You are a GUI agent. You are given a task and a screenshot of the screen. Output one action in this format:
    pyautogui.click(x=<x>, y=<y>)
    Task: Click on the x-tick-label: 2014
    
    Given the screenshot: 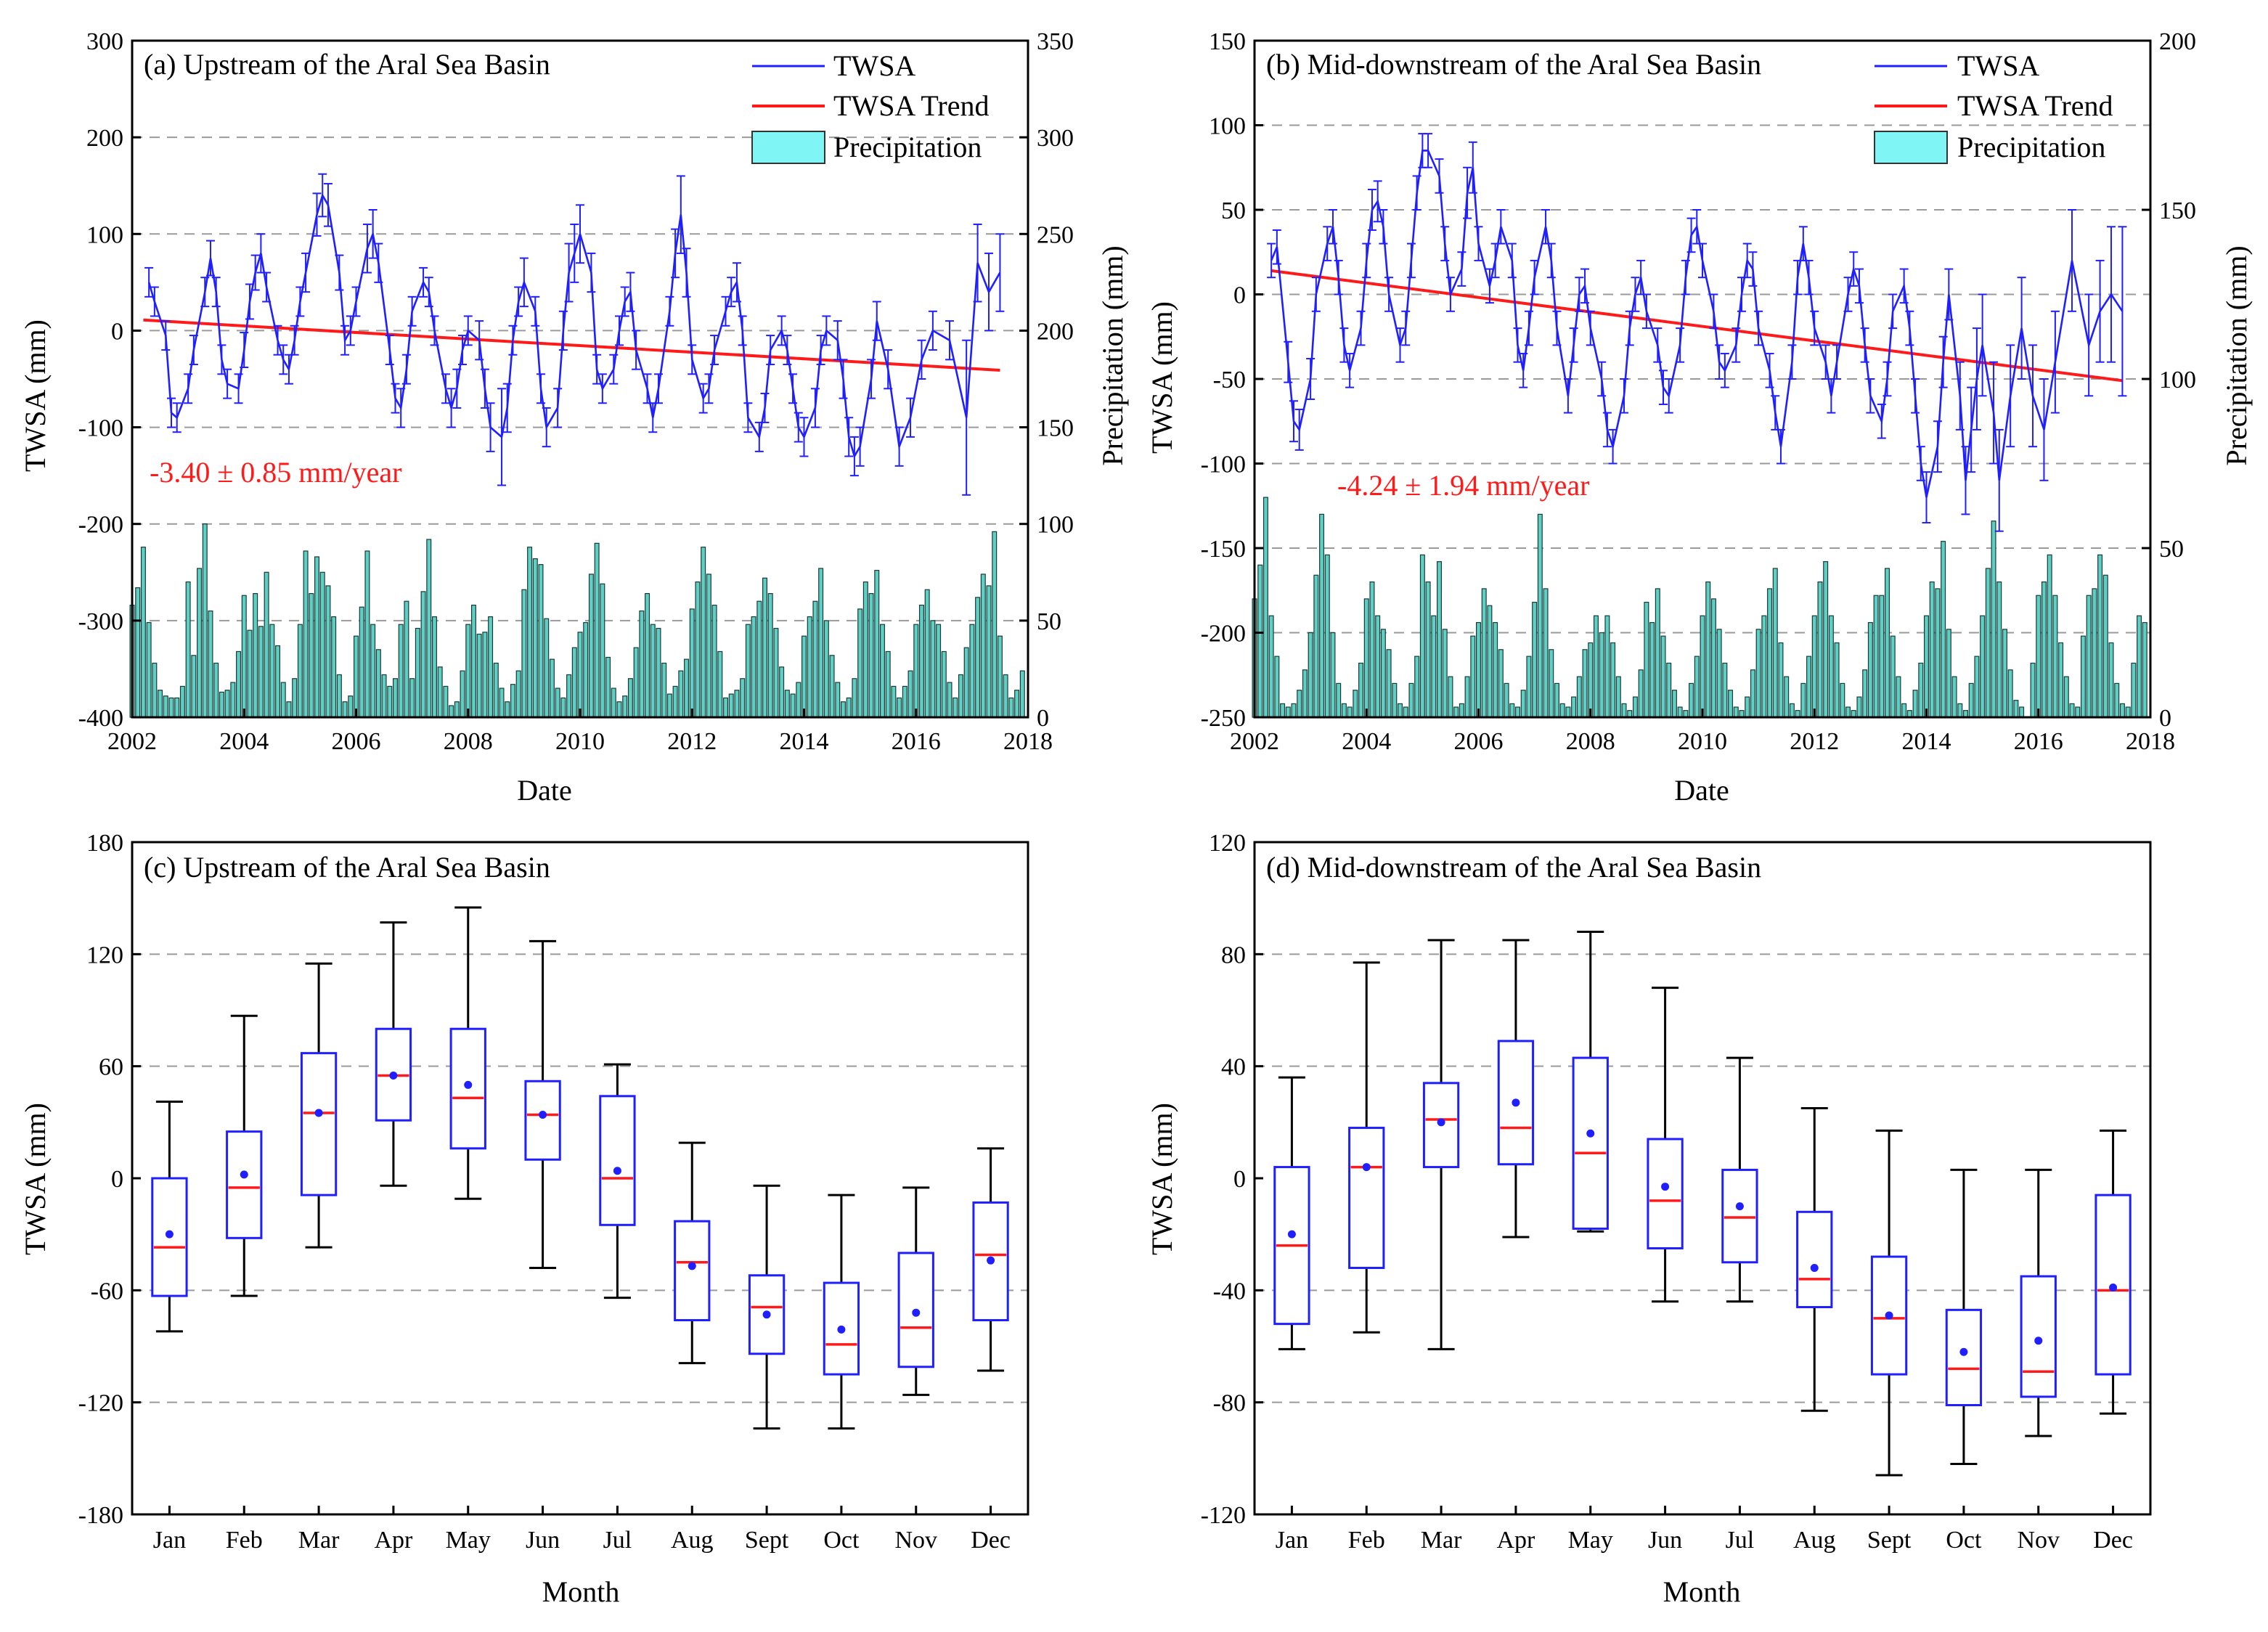 What is the action you would take?
    pyautogui.click(x=805, y=741)
    